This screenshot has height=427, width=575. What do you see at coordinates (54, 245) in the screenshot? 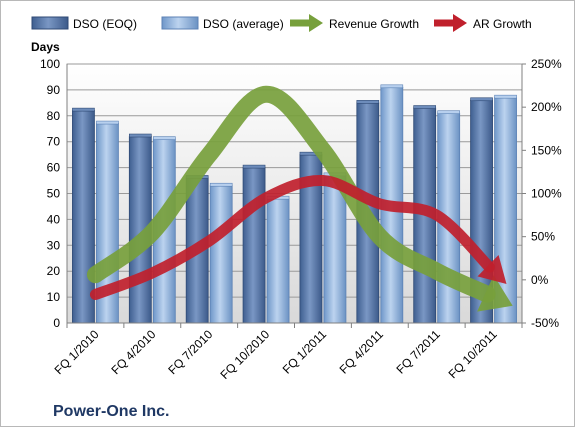
I see `y-tick-label: 30` at bounding box center [54, 245].